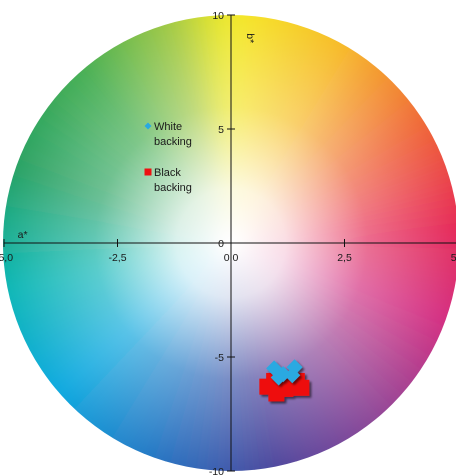 This screenshot has height=475, width=456. I want to click on x-tick-label: 2,5, so click(344, 258).